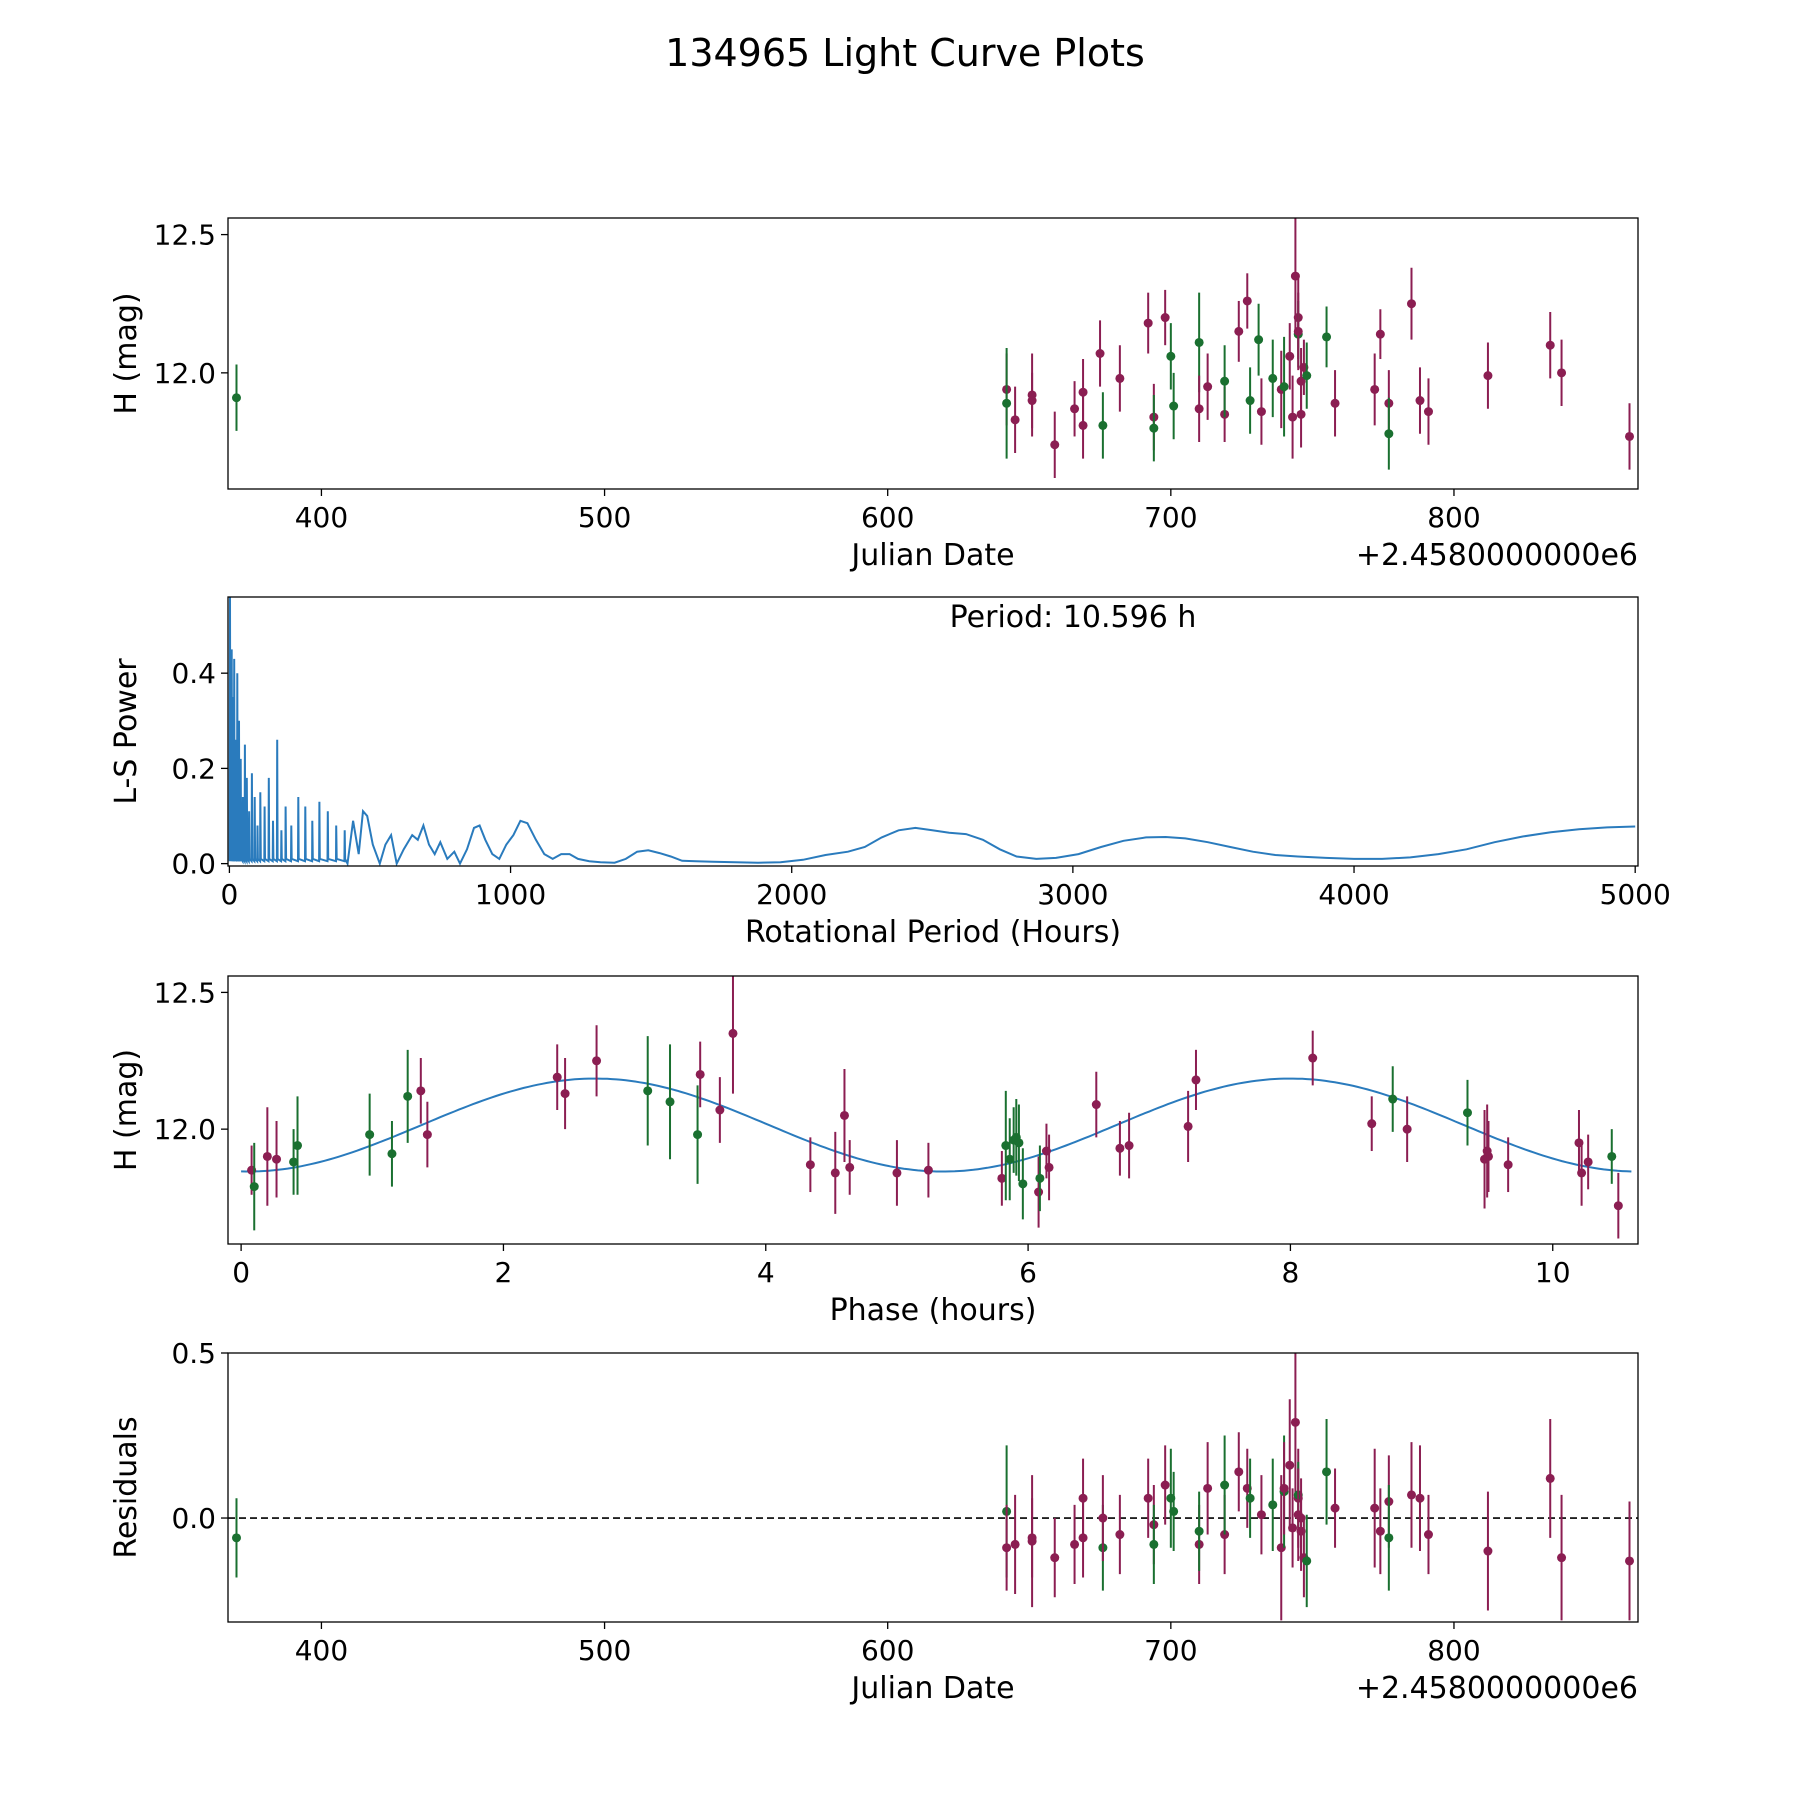 Image resolution: width=1800 pixels, height=1800 pixels. I want to click on top-xtick-label: 800, so click(1453, 517).